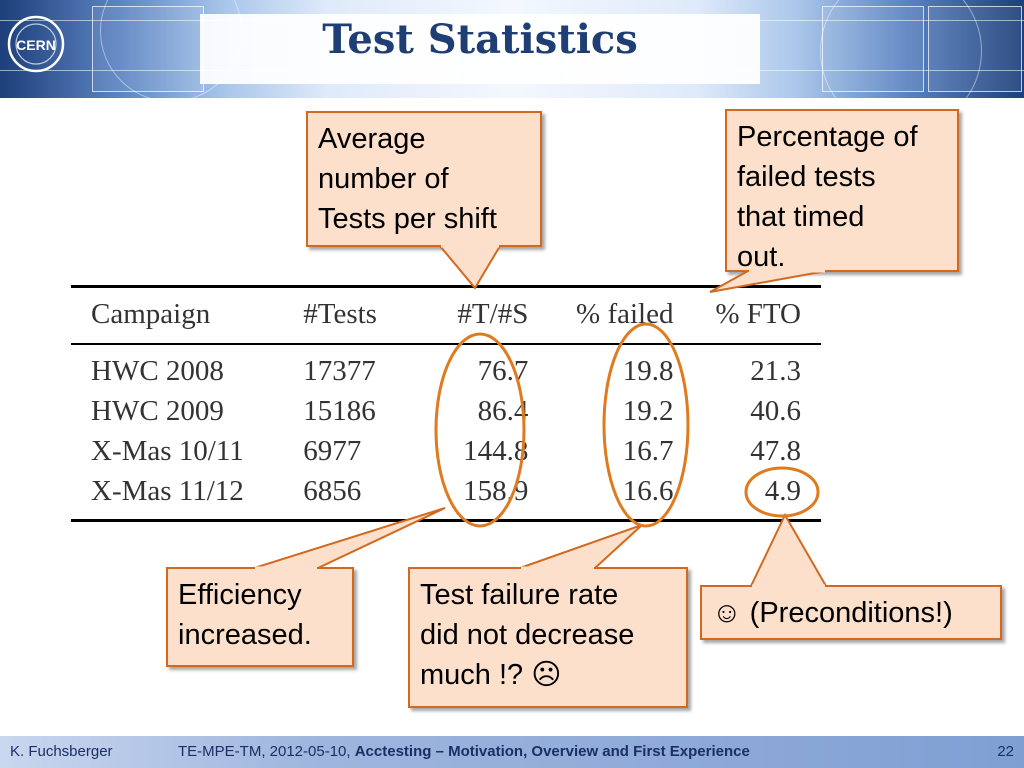  Describe the element at coordinates (446, 491) in the screenshot. I see `table-row: X-Mas 11/12 6856 158.9 16.6 4.9` at that location.